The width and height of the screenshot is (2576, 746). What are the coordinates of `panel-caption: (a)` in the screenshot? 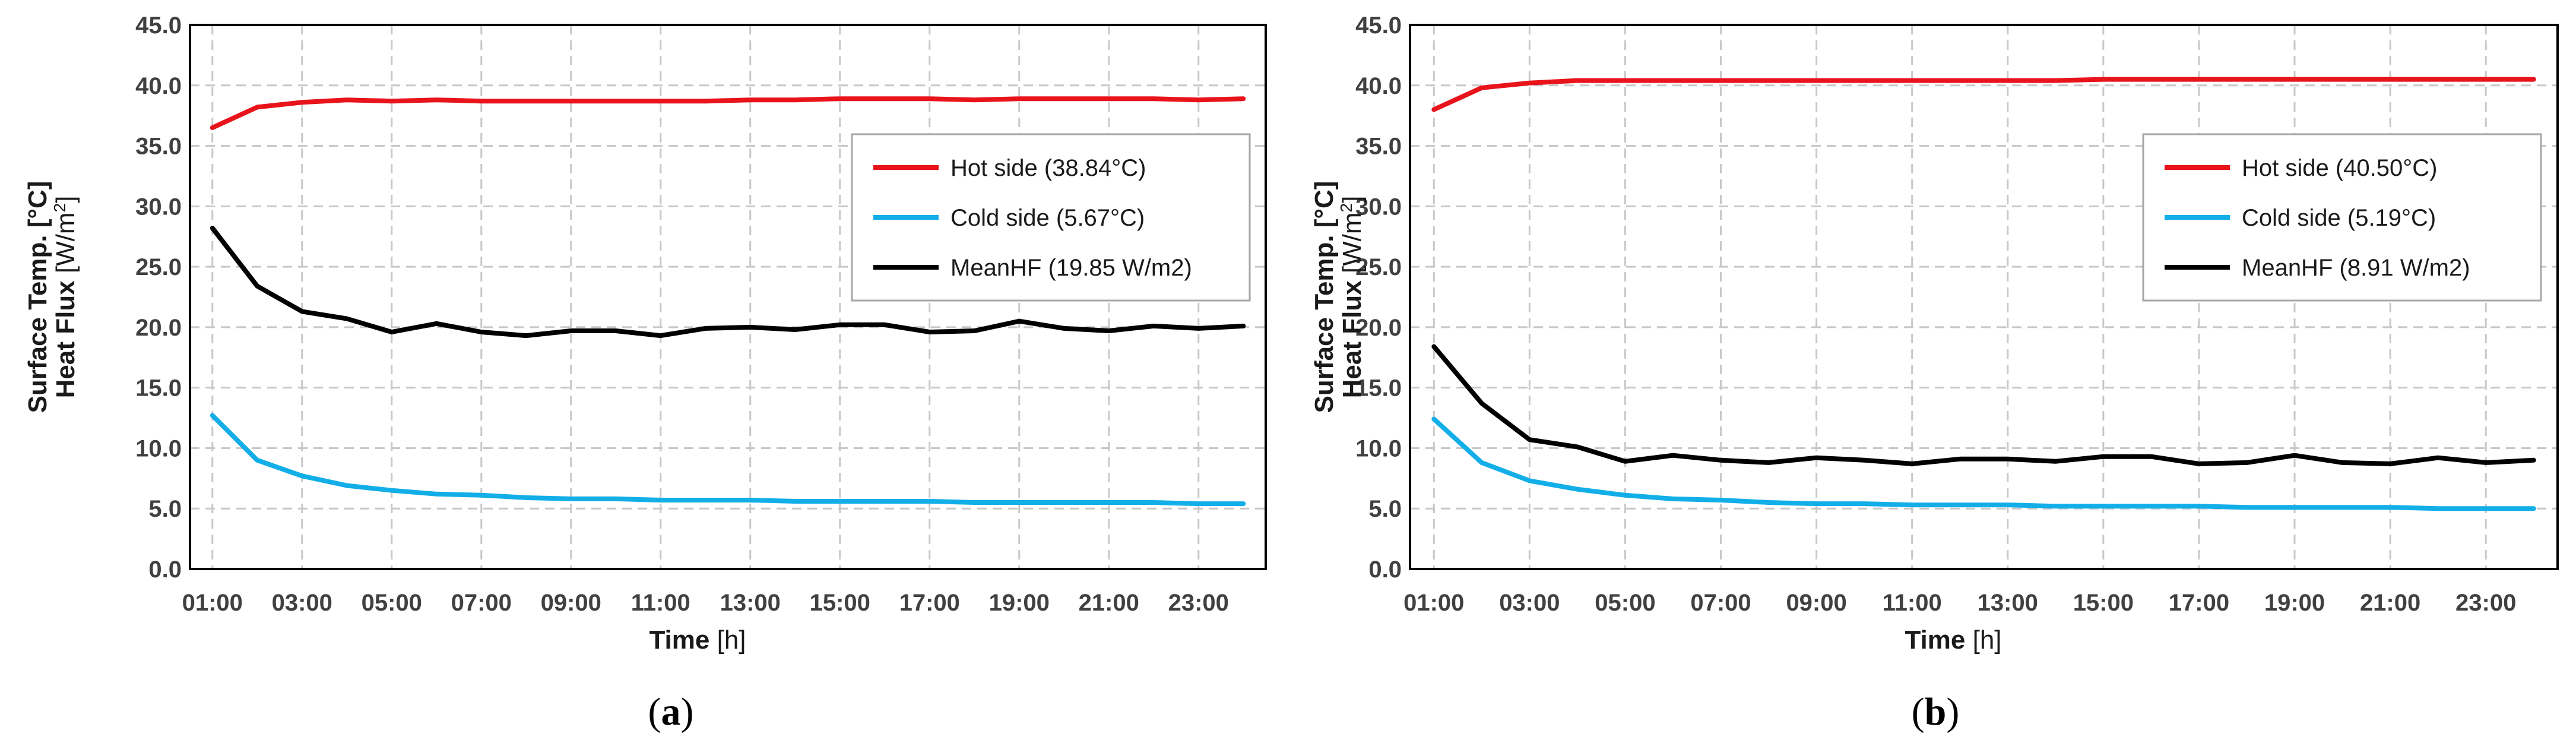 It's located at (671, 712).